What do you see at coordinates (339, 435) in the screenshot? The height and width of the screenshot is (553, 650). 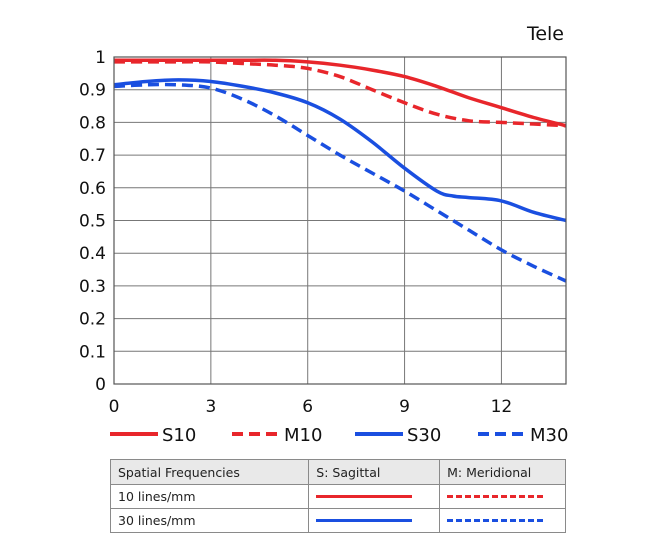 I see `legend: S10 M10 S30 M30` at bounding box center [339, 435].